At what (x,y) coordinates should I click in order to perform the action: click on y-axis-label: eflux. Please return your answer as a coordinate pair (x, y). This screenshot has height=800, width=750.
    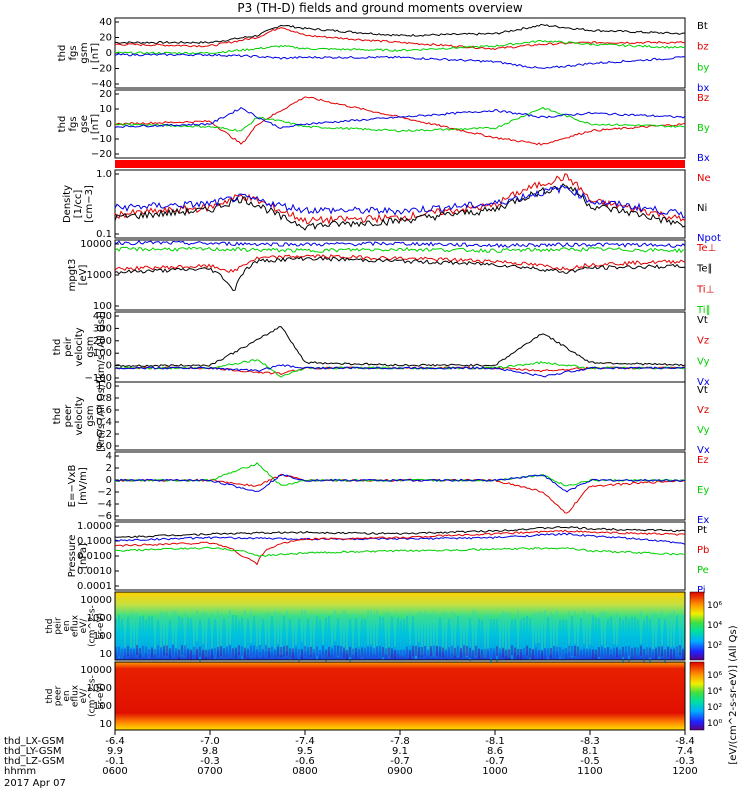
    Looking at the image, I should click on (76, 625).